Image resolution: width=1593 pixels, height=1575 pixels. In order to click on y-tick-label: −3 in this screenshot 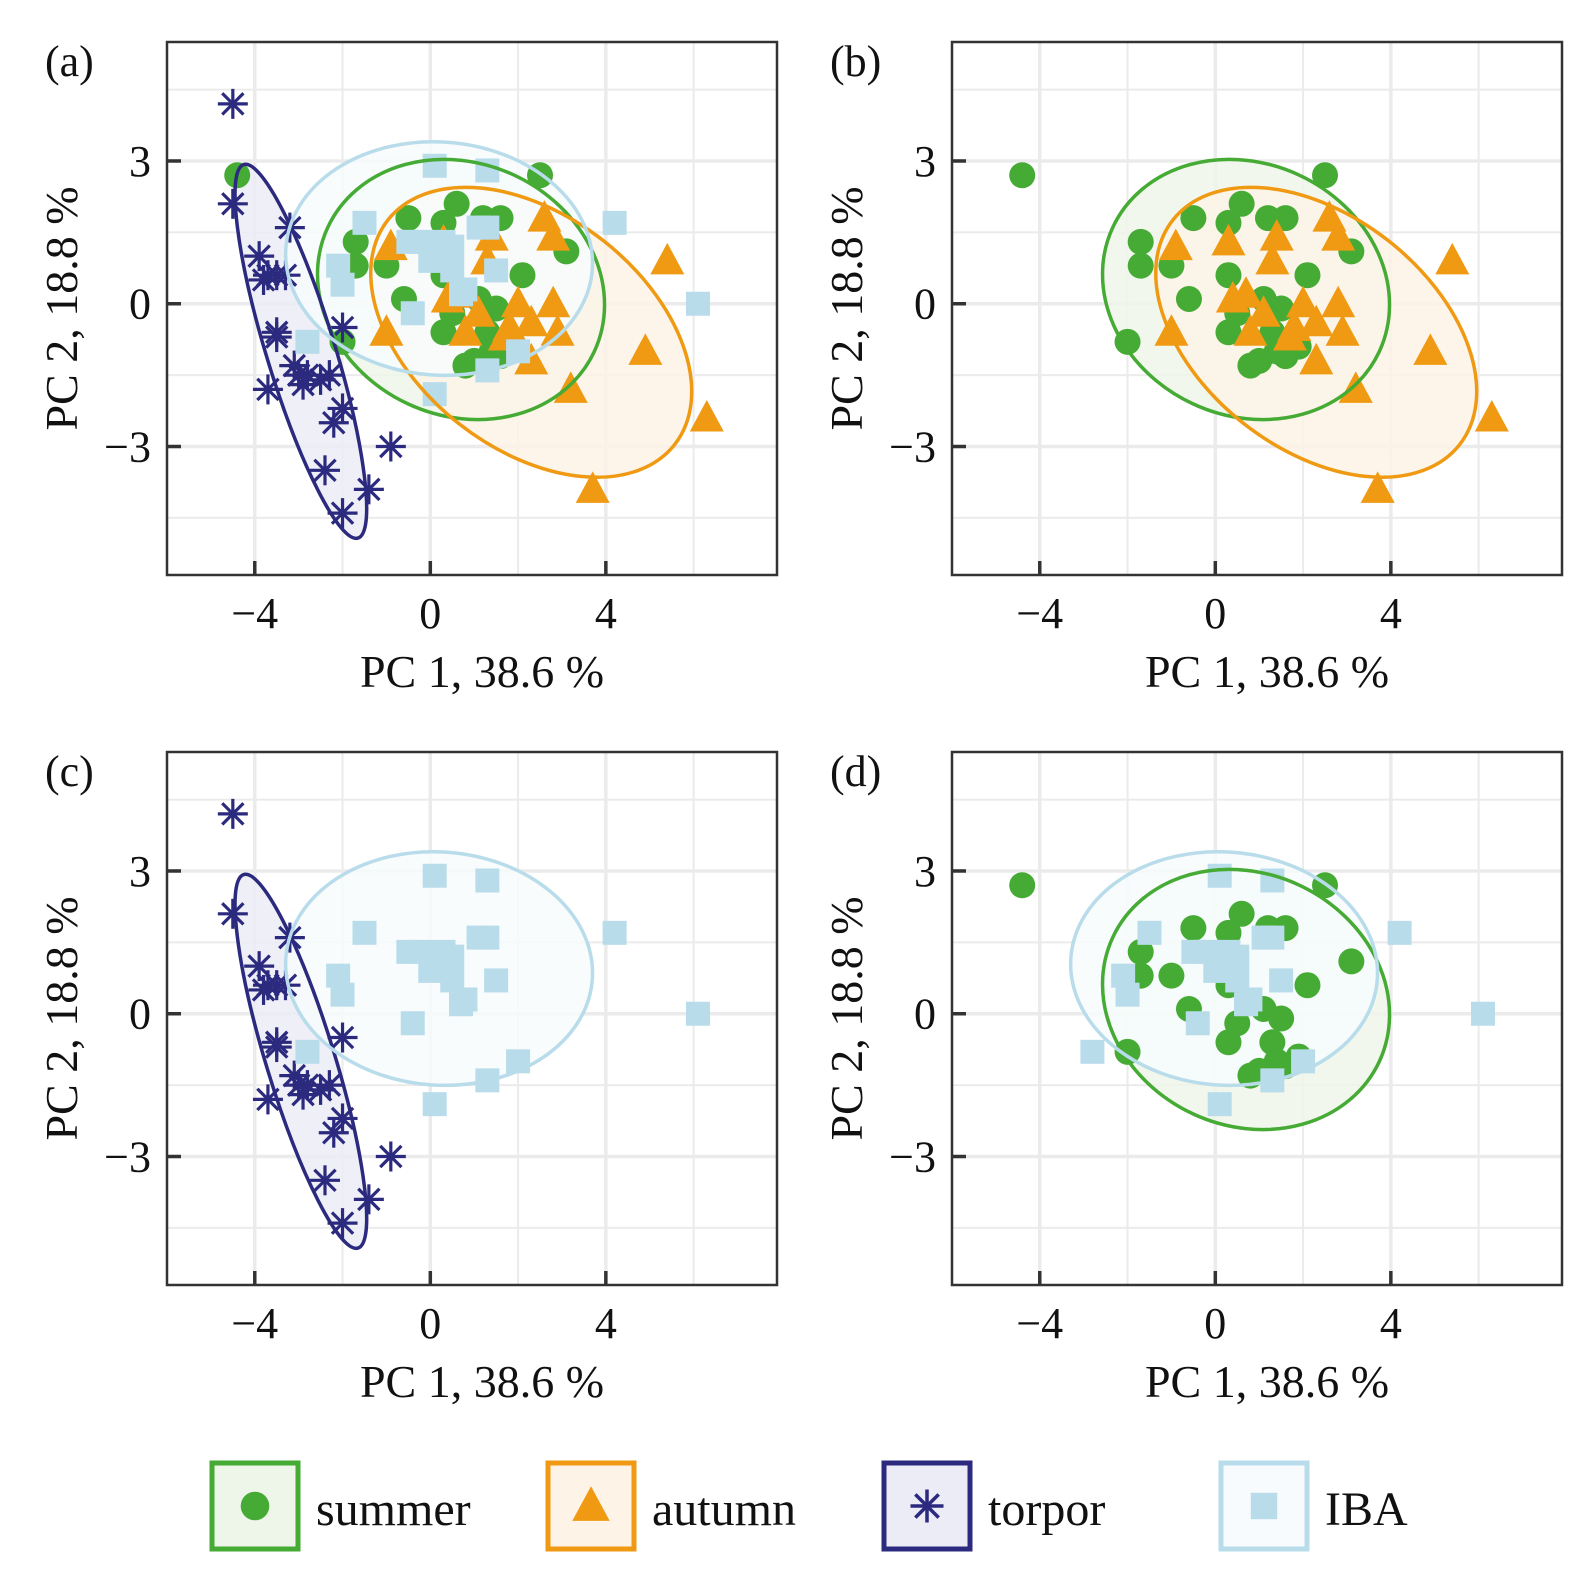, I will do `click(127, 447)`.